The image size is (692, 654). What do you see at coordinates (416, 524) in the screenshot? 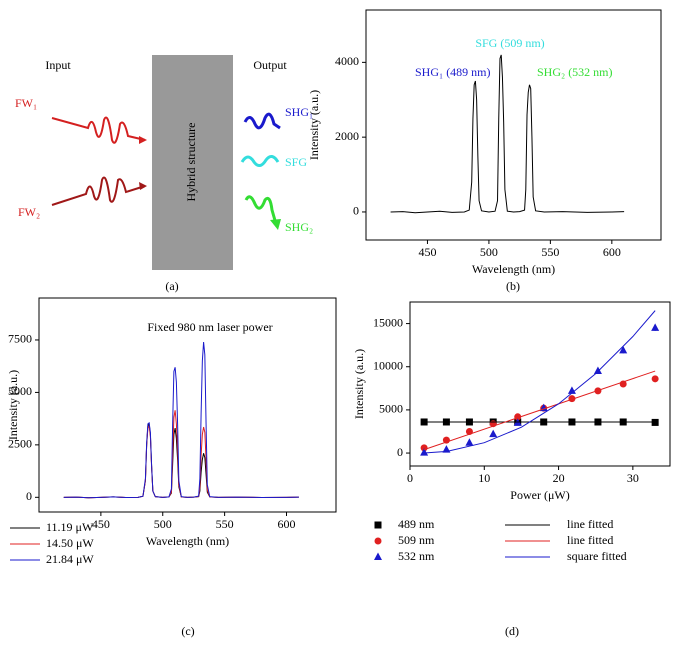
I see `legend-label: 489 nm` at bounding box center [416, 524].